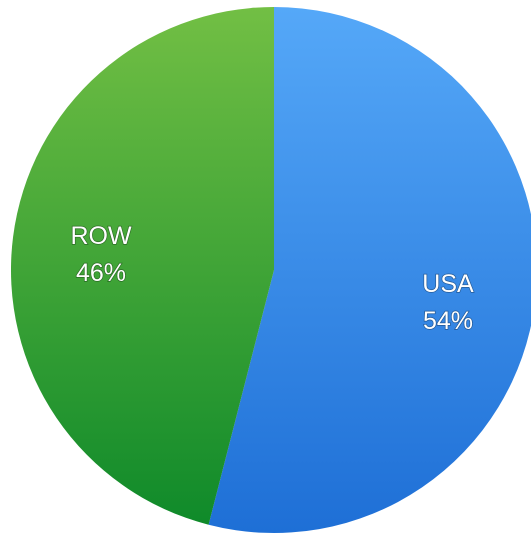  Describe the element at coordinates (101, 236) in the screenshot. I see `slice-label-row: ROW` at that location.